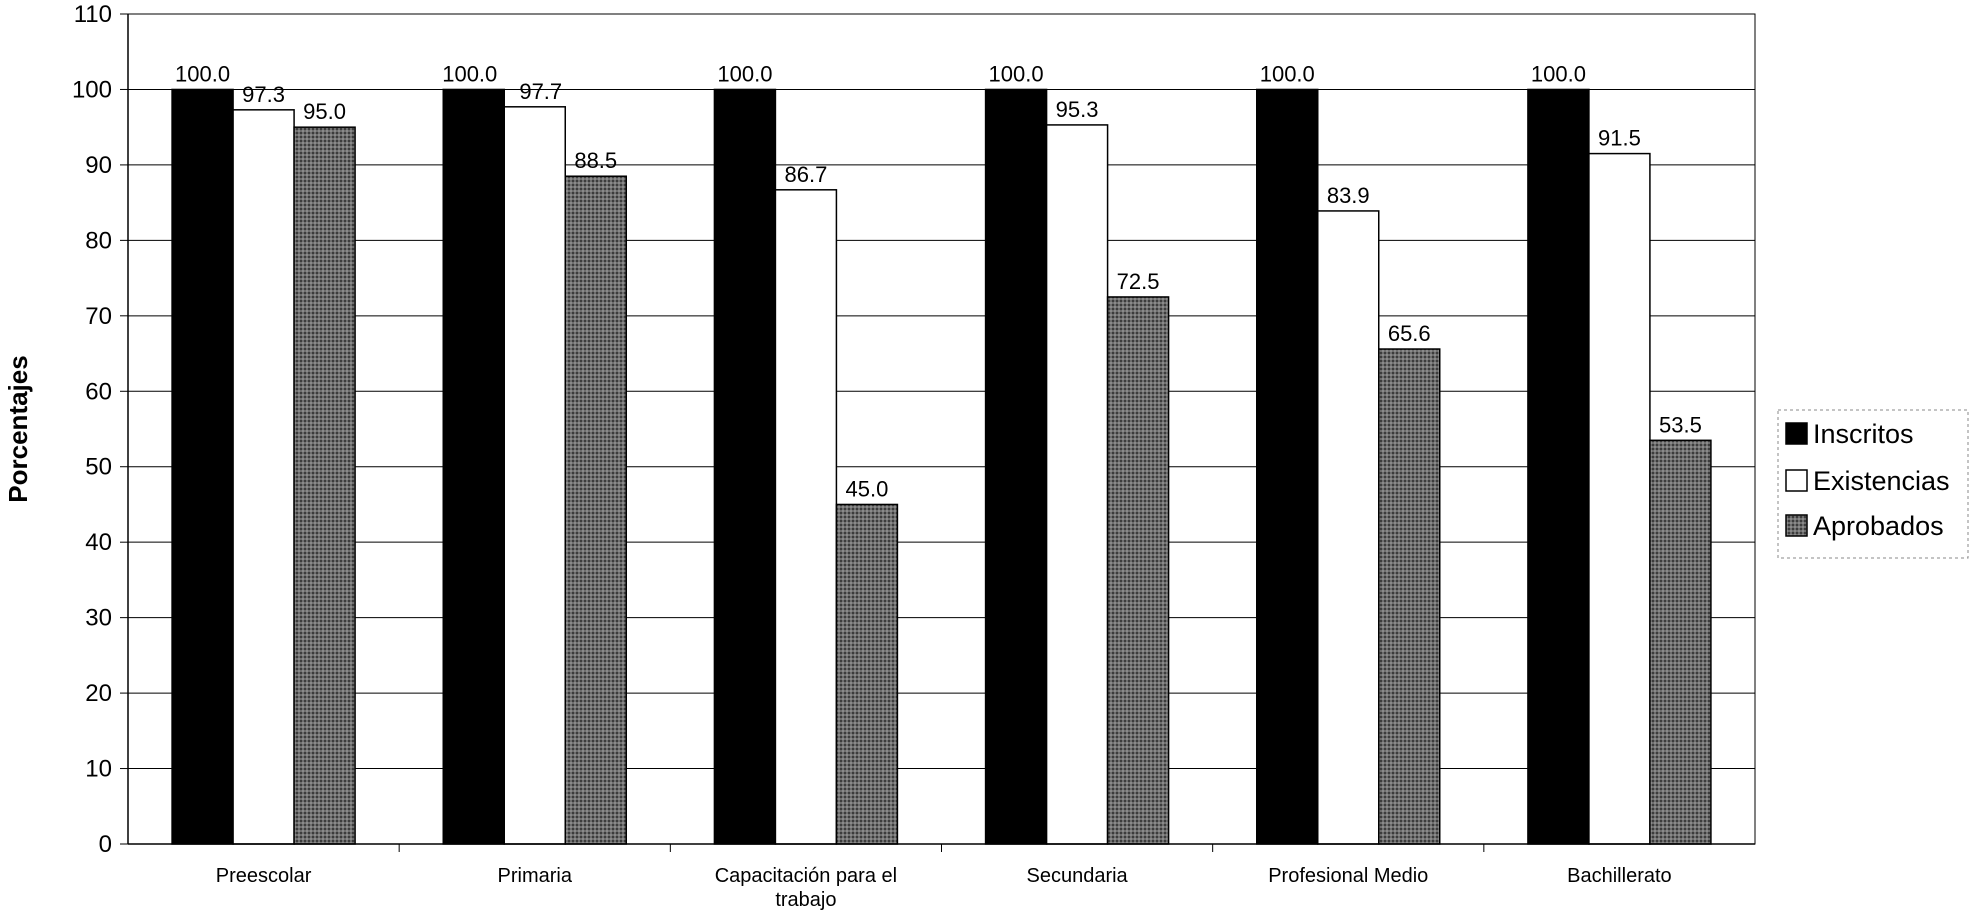 Image resolution: width=1973 pixels, height=915 pixels. What do you see at coordinates (263, 94) in the screenshot?
I see `data-label: 97.3` at bounding box center [263, 94].